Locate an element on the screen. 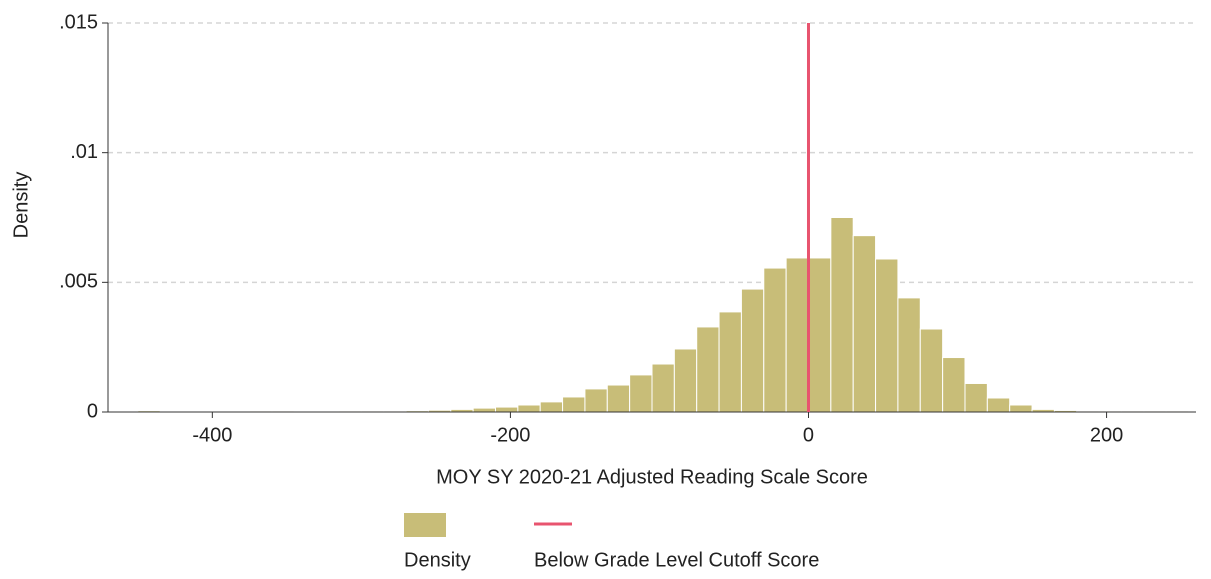 This screenshot has height=579, width=1211. y-axis-label: Density is located at coordinates (21, 205).